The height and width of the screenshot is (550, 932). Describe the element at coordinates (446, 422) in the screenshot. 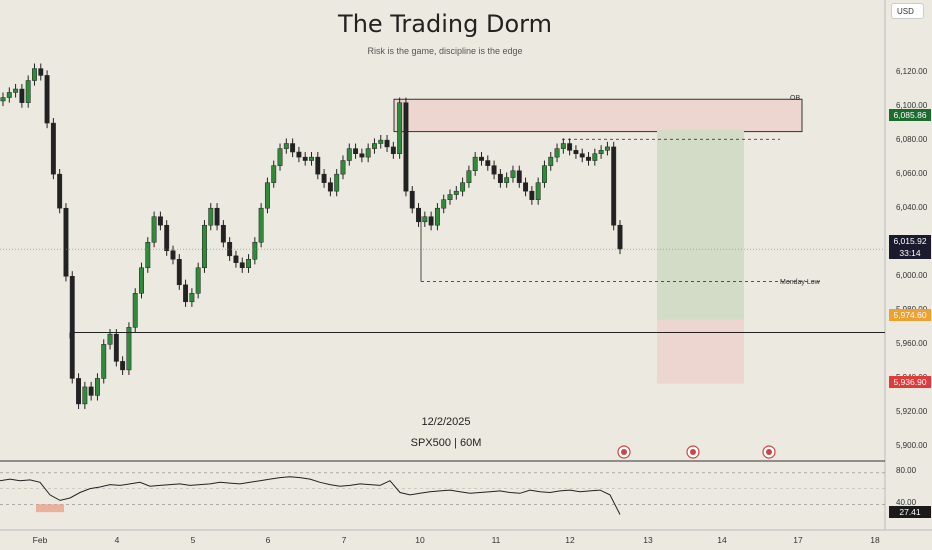

I see `date-label: 12/2/2025` at that location.